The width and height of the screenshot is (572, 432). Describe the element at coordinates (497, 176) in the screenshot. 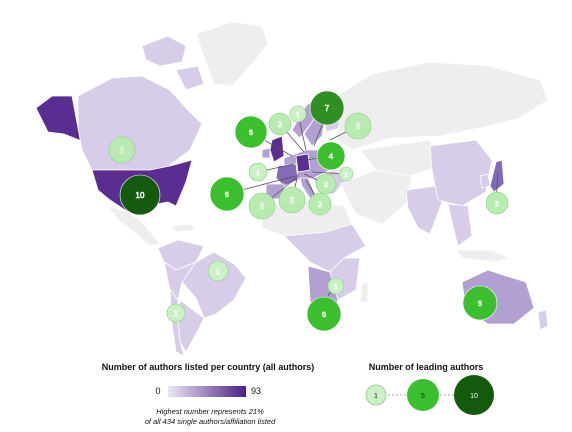

I see `country-japan` at that location.